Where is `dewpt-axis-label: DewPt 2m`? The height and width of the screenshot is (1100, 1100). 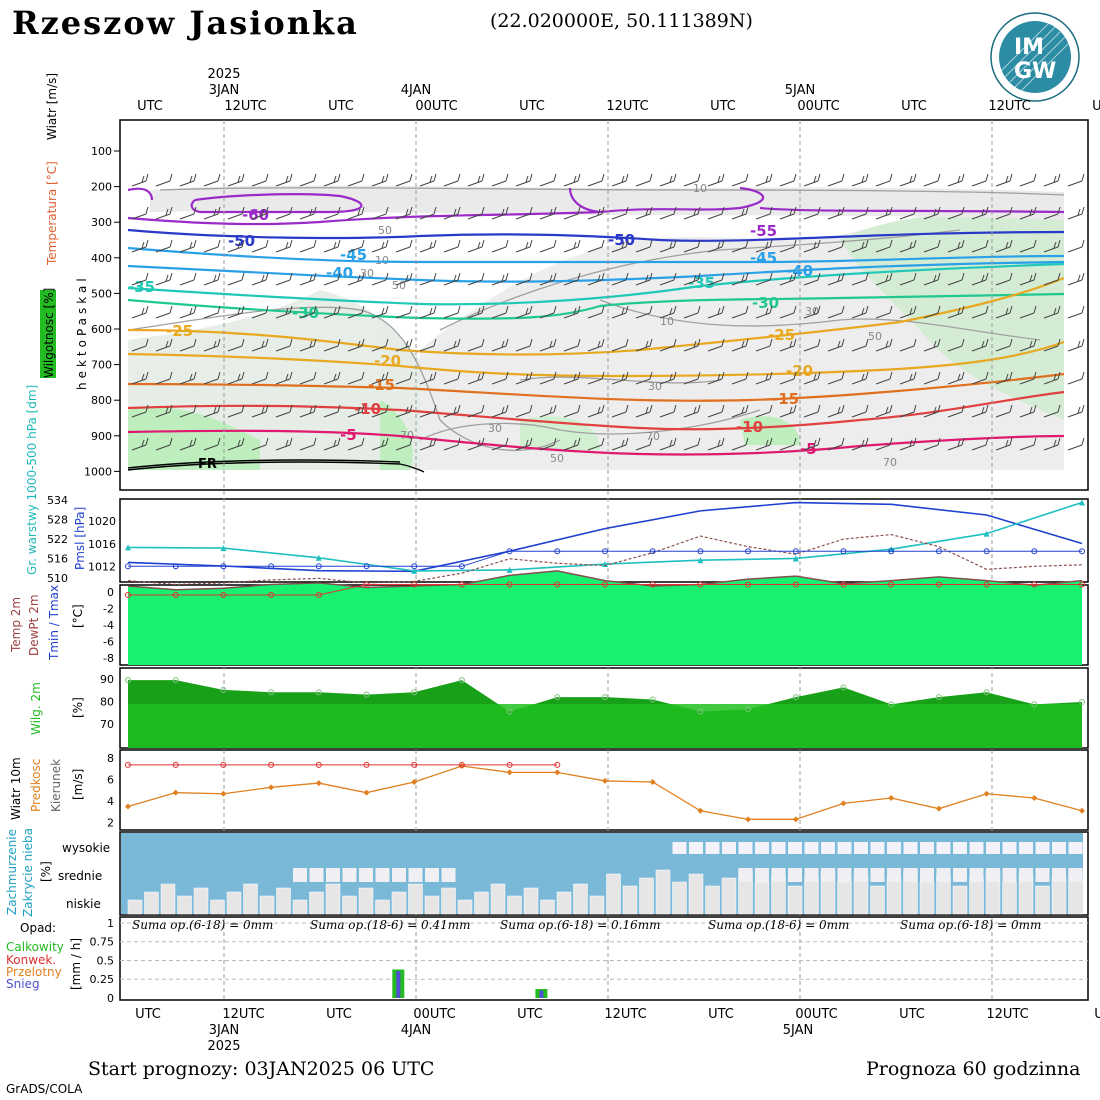
dewpt-axis-label: DewPt 2m is located at coordinates (34, 625).